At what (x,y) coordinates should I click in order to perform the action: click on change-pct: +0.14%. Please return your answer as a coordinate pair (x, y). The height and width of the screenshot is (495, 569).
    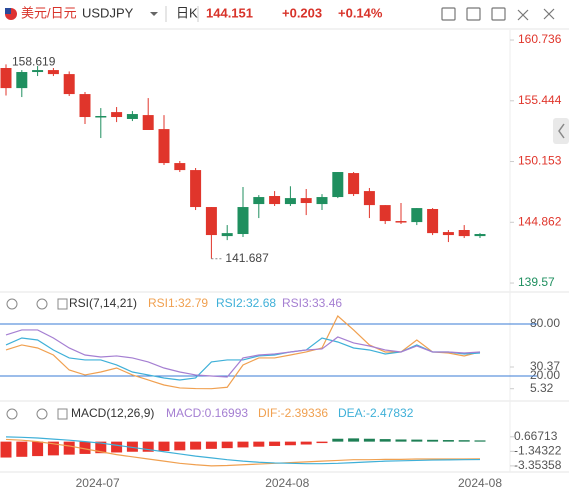
    Looking at the image, I should click on (360, 12).